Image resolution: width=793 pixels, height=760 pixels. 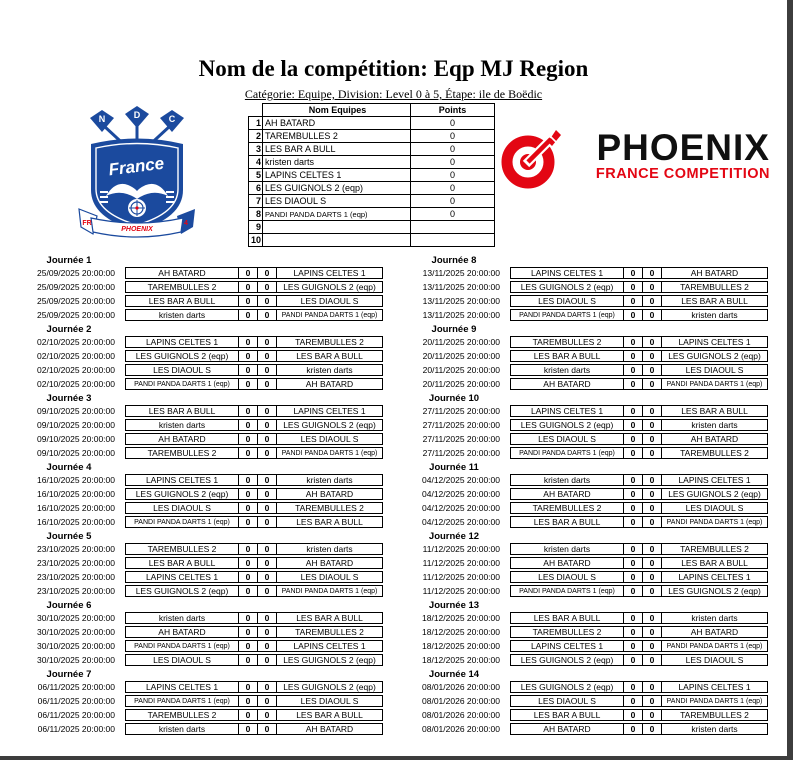 What do you see at coordinates (172, 119) in the screenshot?
I see `flight-letter-c: C` at bounding box center [172, 119].